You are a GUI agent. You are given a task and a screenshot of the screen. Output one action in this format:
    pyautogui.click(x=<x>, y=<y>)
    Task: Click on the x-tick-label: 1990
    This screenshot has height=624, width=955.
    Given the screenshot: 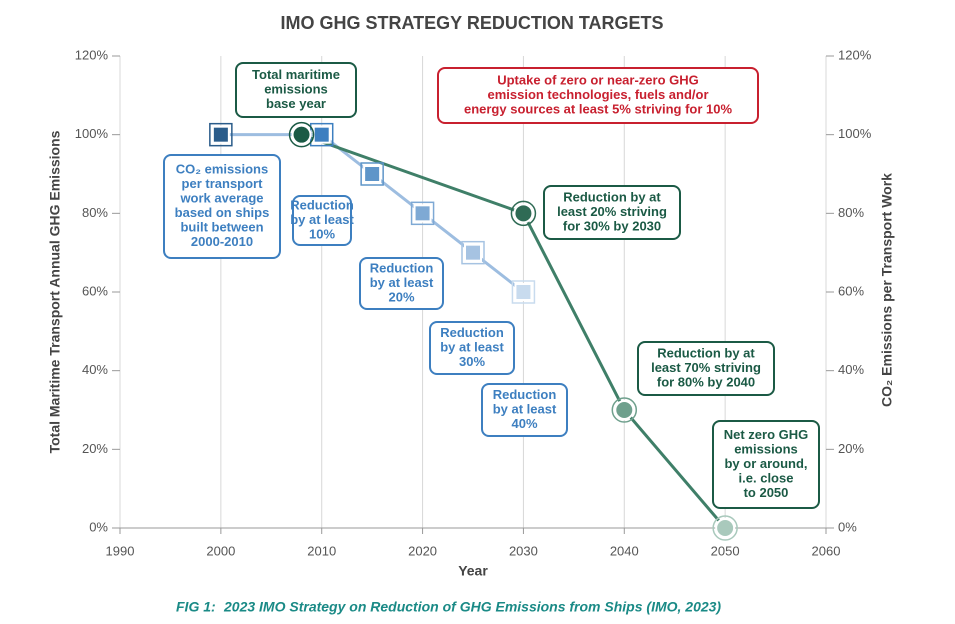 What is the action you would take?
    pyautogui.click(x=120, y=550)
    